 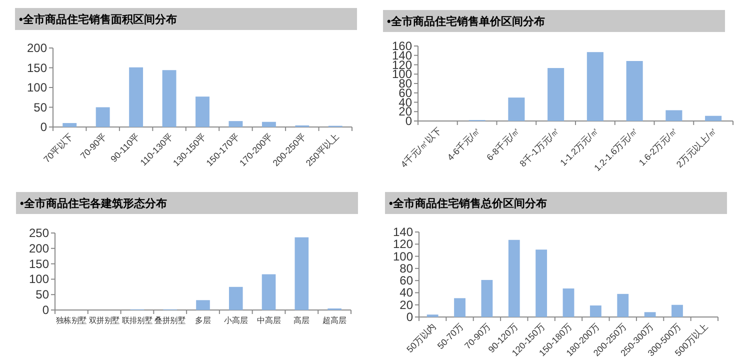 I want to click on x-tick-label: 4-6千元/㎡, so click(x=463, y=143).